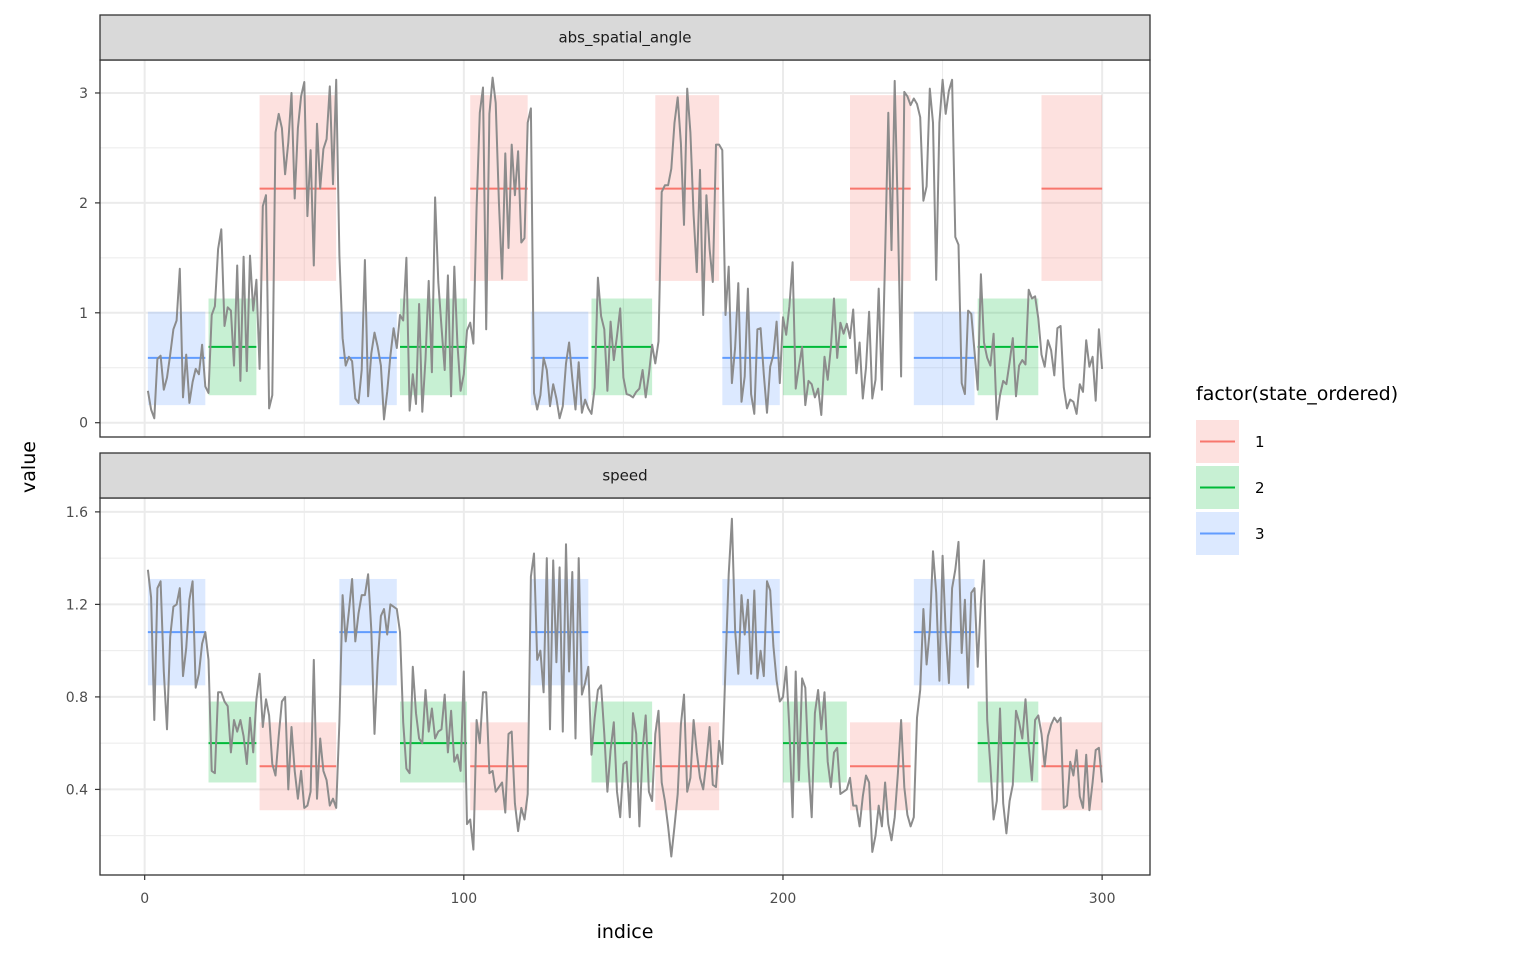  What do you see at coordinates (1260, 488) in the screenshot?
I see `legend-label-2: 2` at bounding box center [1260, 488].